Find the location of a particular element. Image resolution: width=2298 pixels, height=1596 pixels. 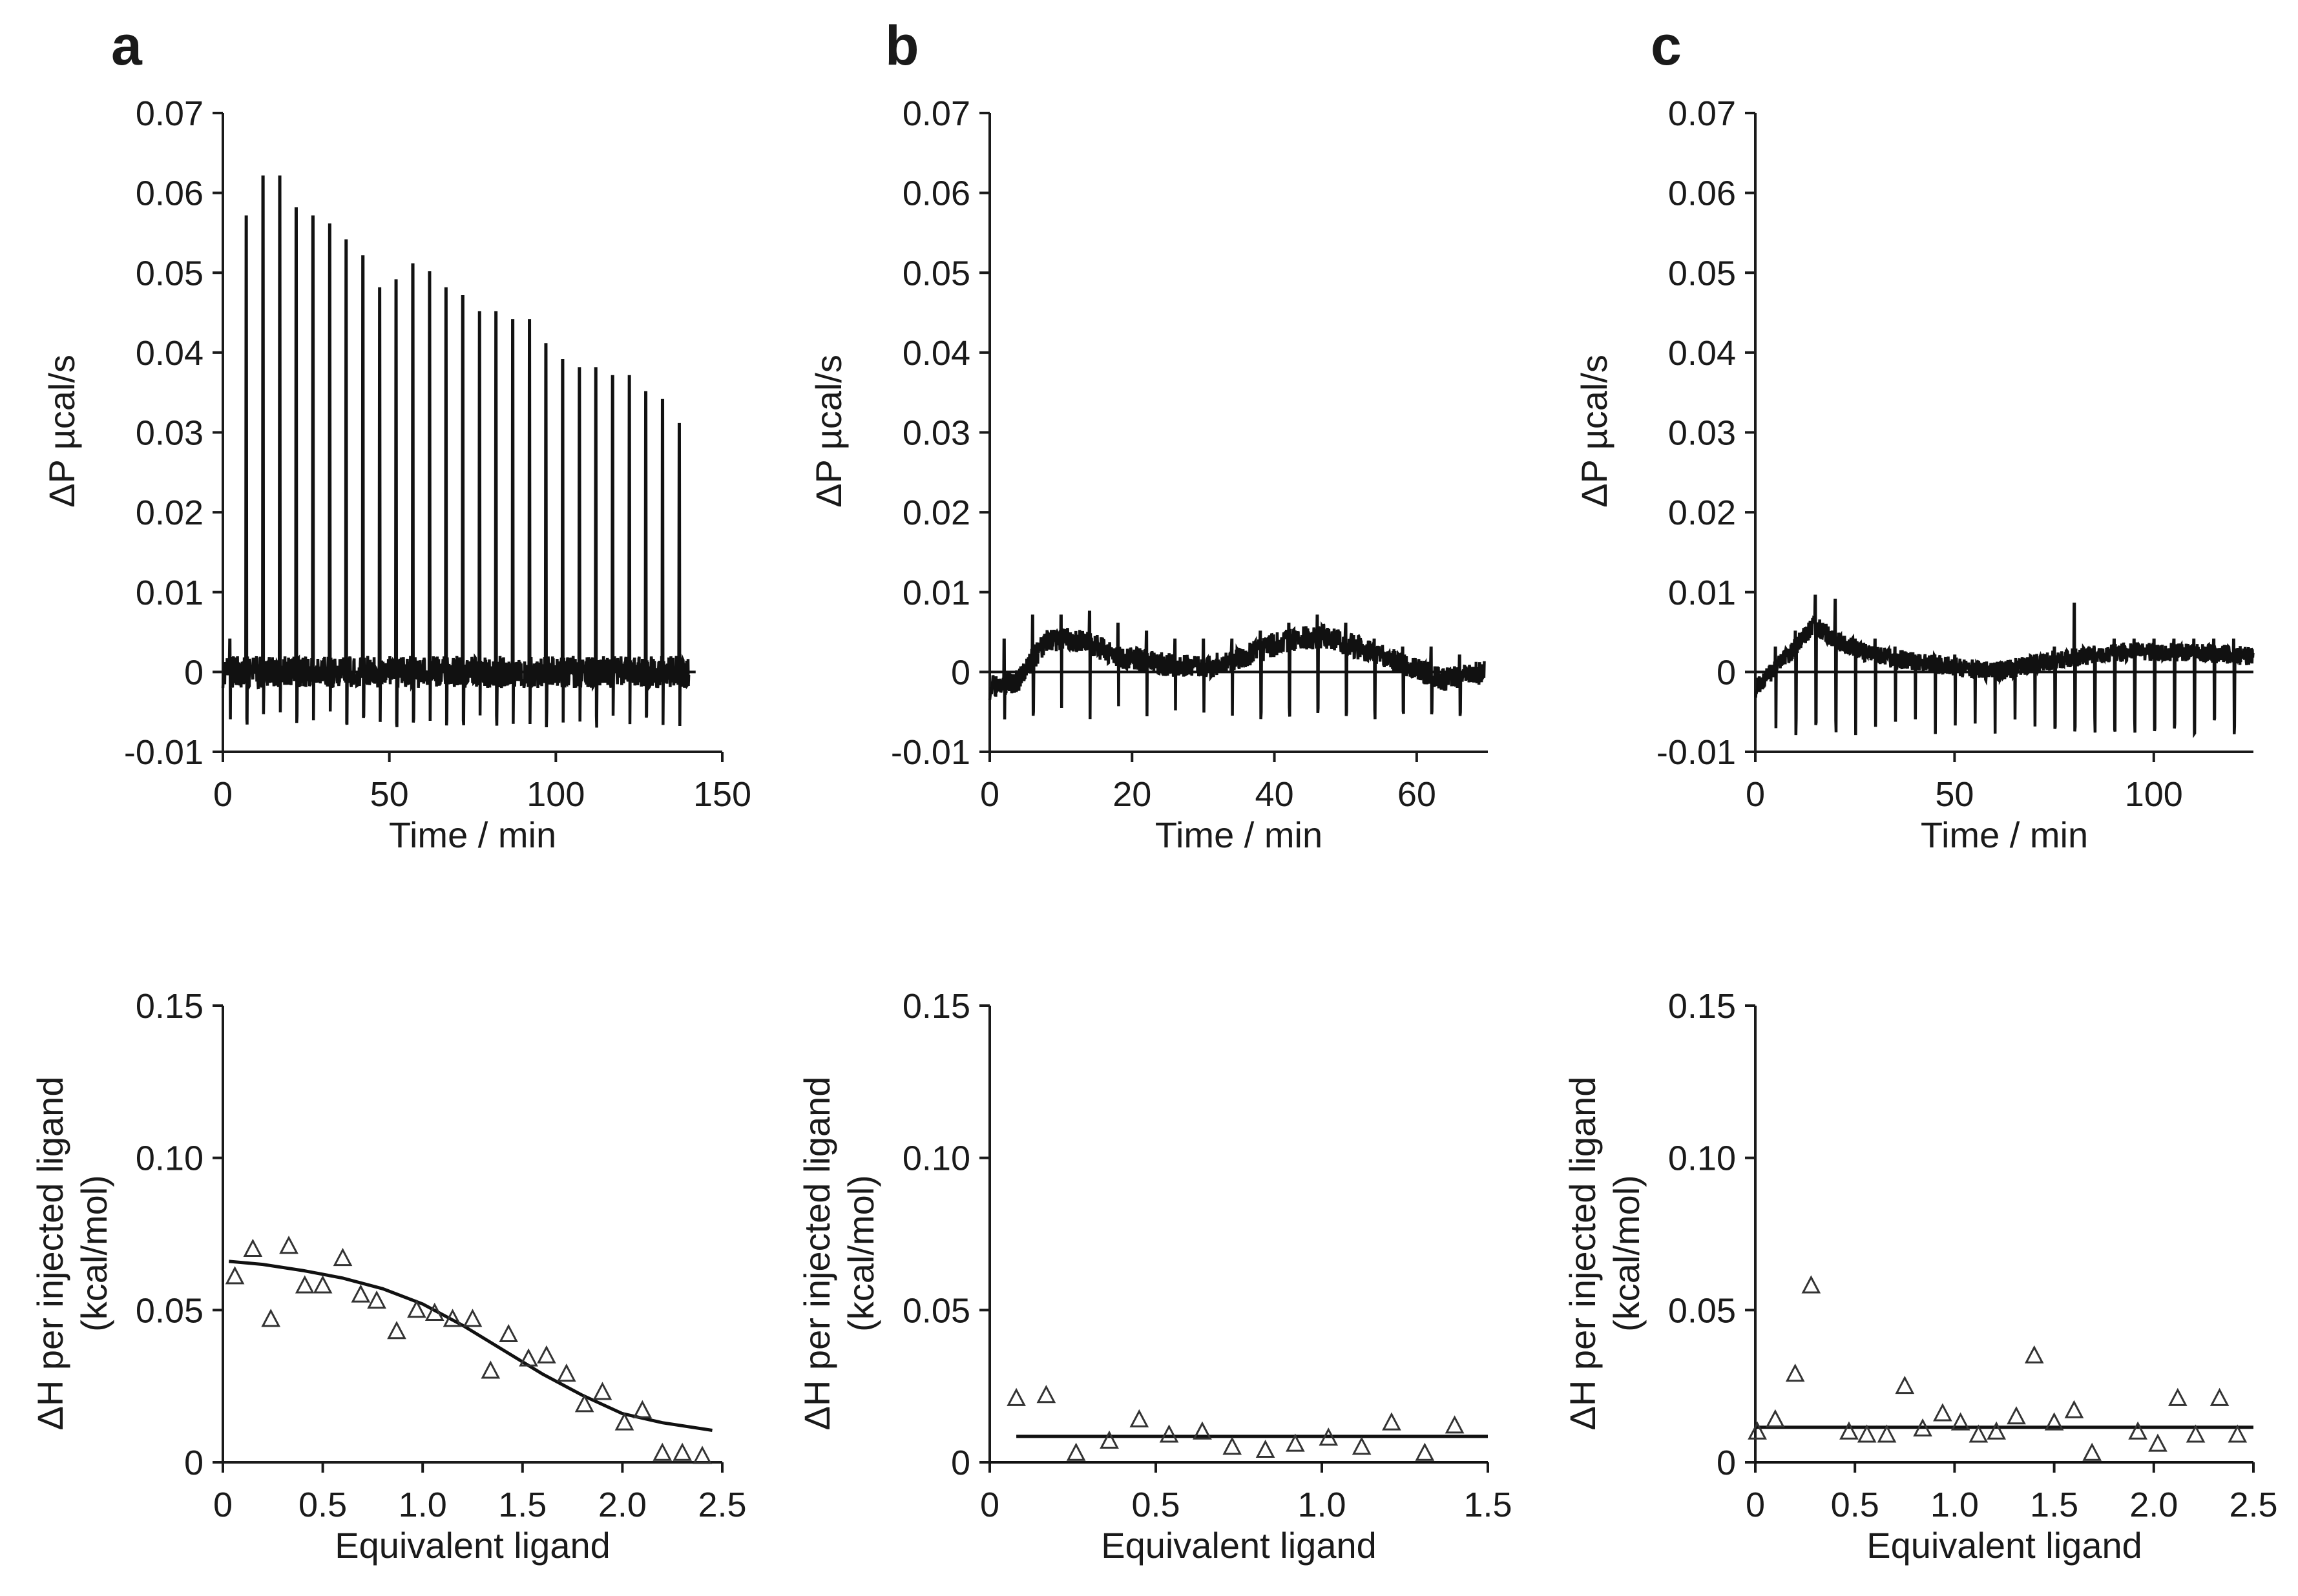

fit-curve is located at coordinates (471, 1345).